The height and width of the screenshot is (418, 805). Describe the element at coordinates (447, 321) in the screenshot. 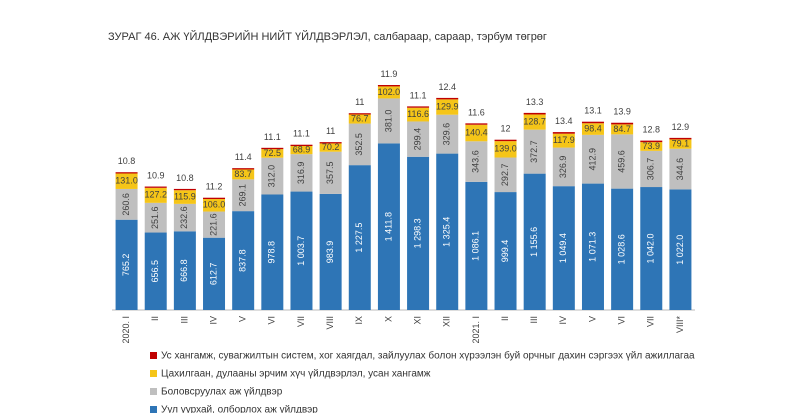

I see `x-tick-label: XII` at that location.